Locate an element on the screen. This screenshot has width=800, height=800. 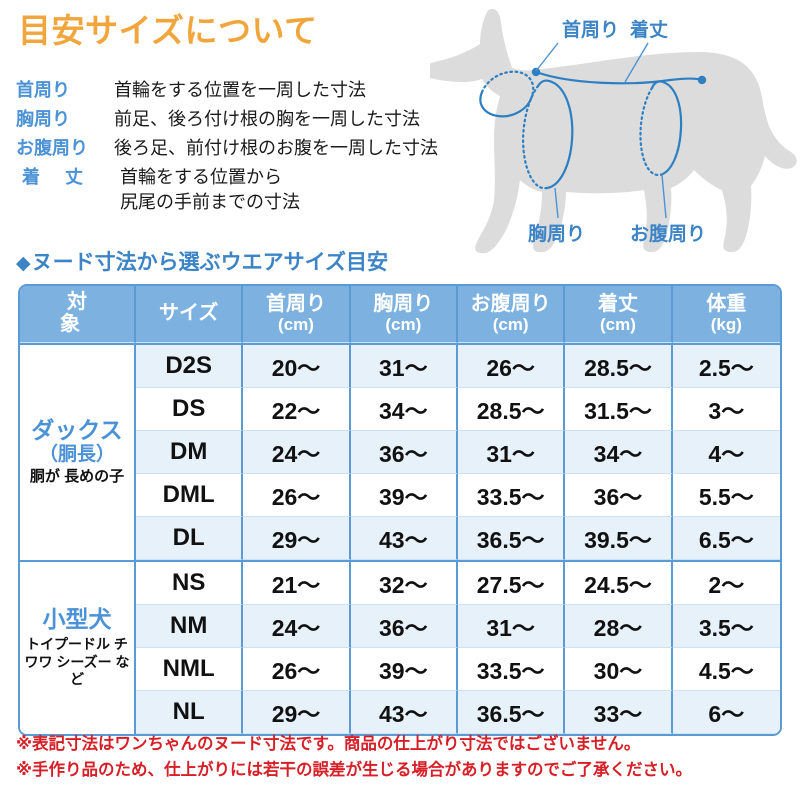
table-row: NML 26〜 39〜 33.5〜 30〜 4.5〜 is located at coordinates (400, 669).